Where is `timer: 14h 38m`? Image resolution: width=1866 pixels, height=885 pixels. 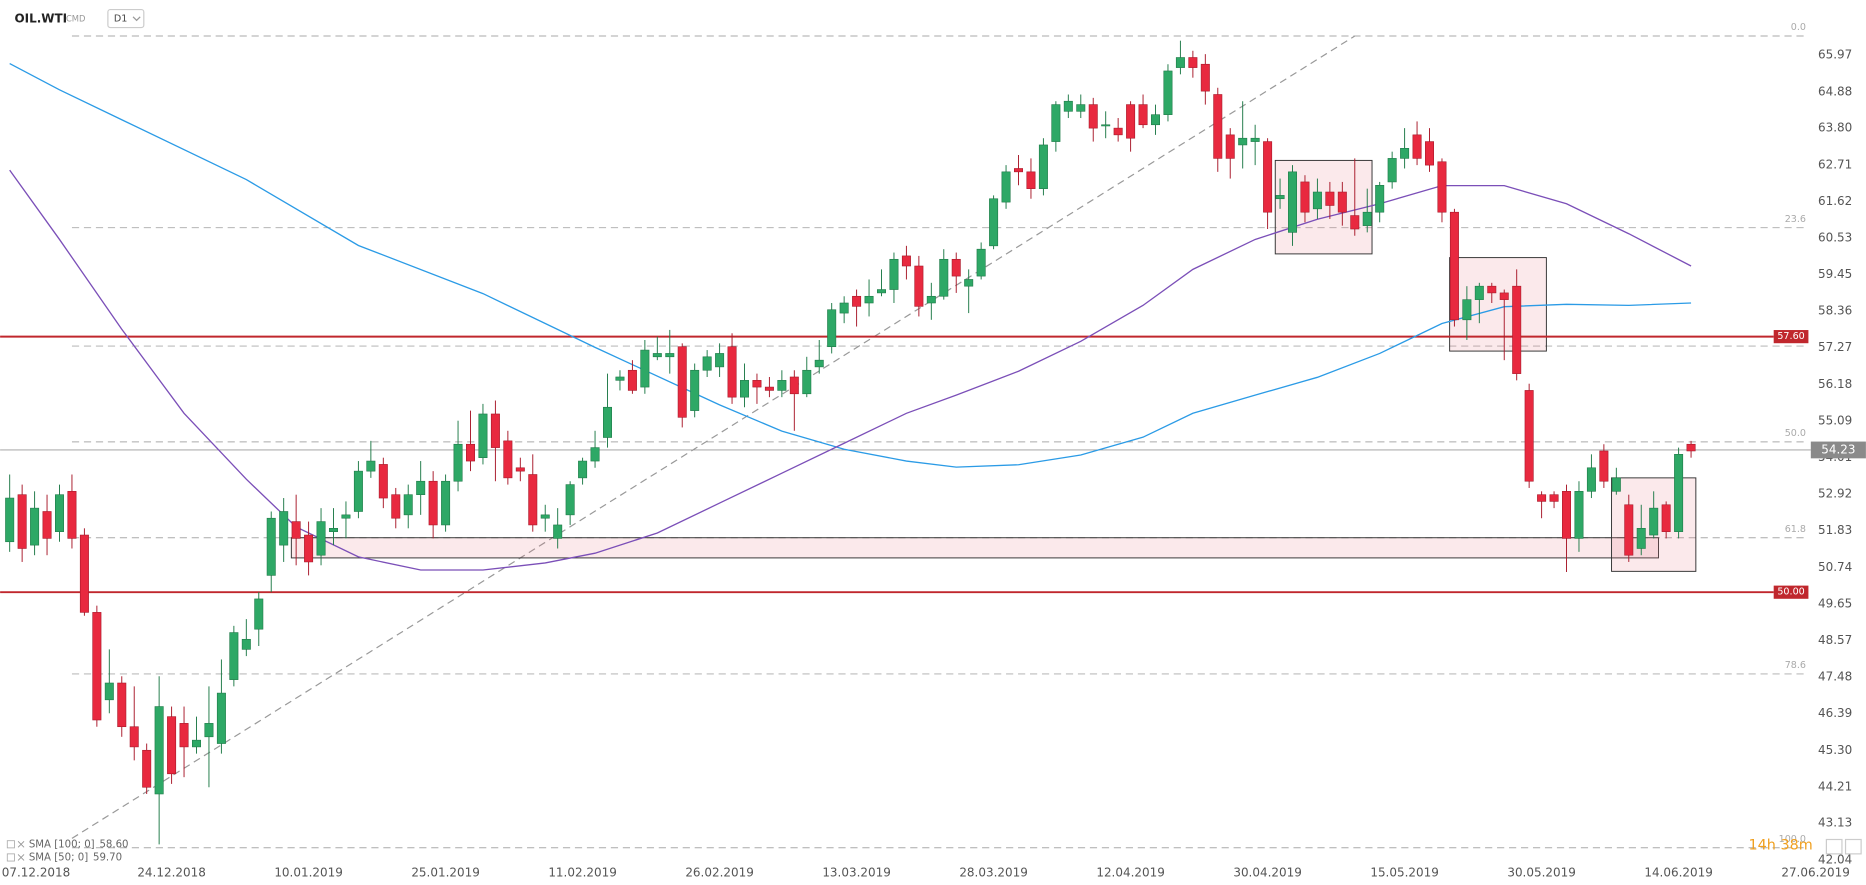
timer: 14h 38m is located at coordinates (1781, 845).